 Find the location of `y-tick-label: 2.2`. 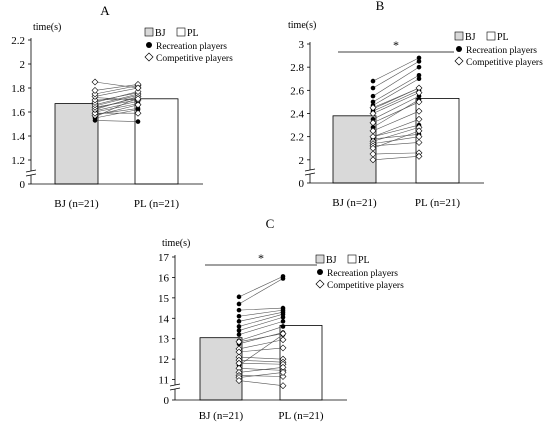

y-tick-label: 2.2 is located at coordinates (18, 41).